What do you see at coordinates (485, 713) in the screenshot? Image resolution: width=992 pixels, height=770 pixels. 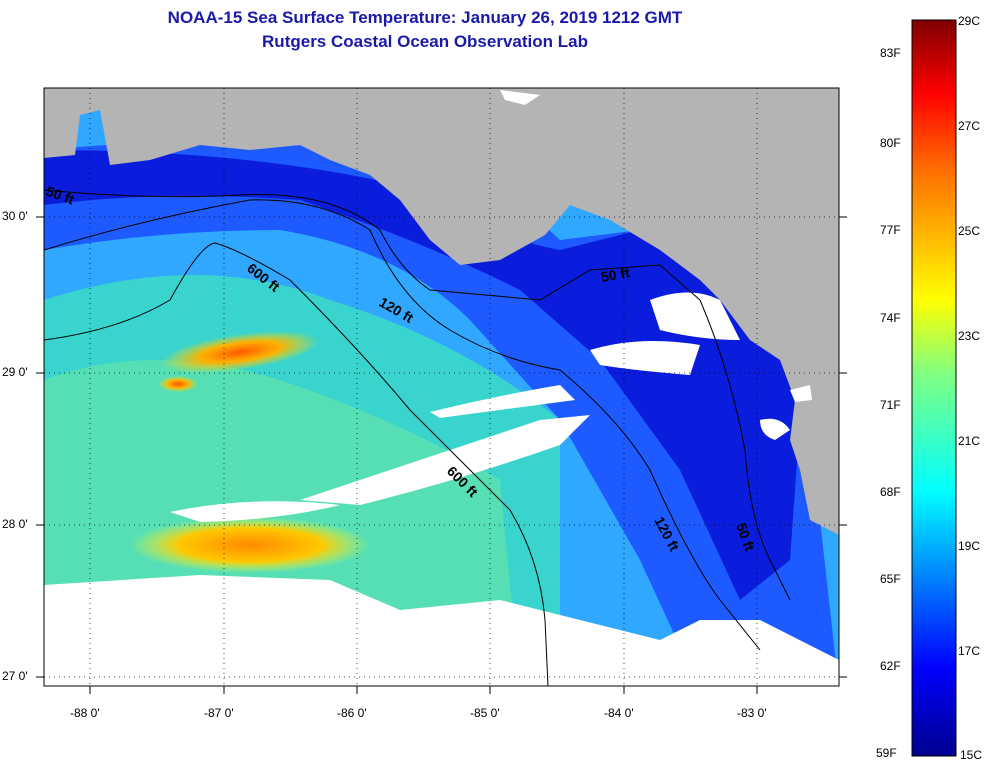 I see `lon-label-85: -85 0'` at bounding box center [485, 713].